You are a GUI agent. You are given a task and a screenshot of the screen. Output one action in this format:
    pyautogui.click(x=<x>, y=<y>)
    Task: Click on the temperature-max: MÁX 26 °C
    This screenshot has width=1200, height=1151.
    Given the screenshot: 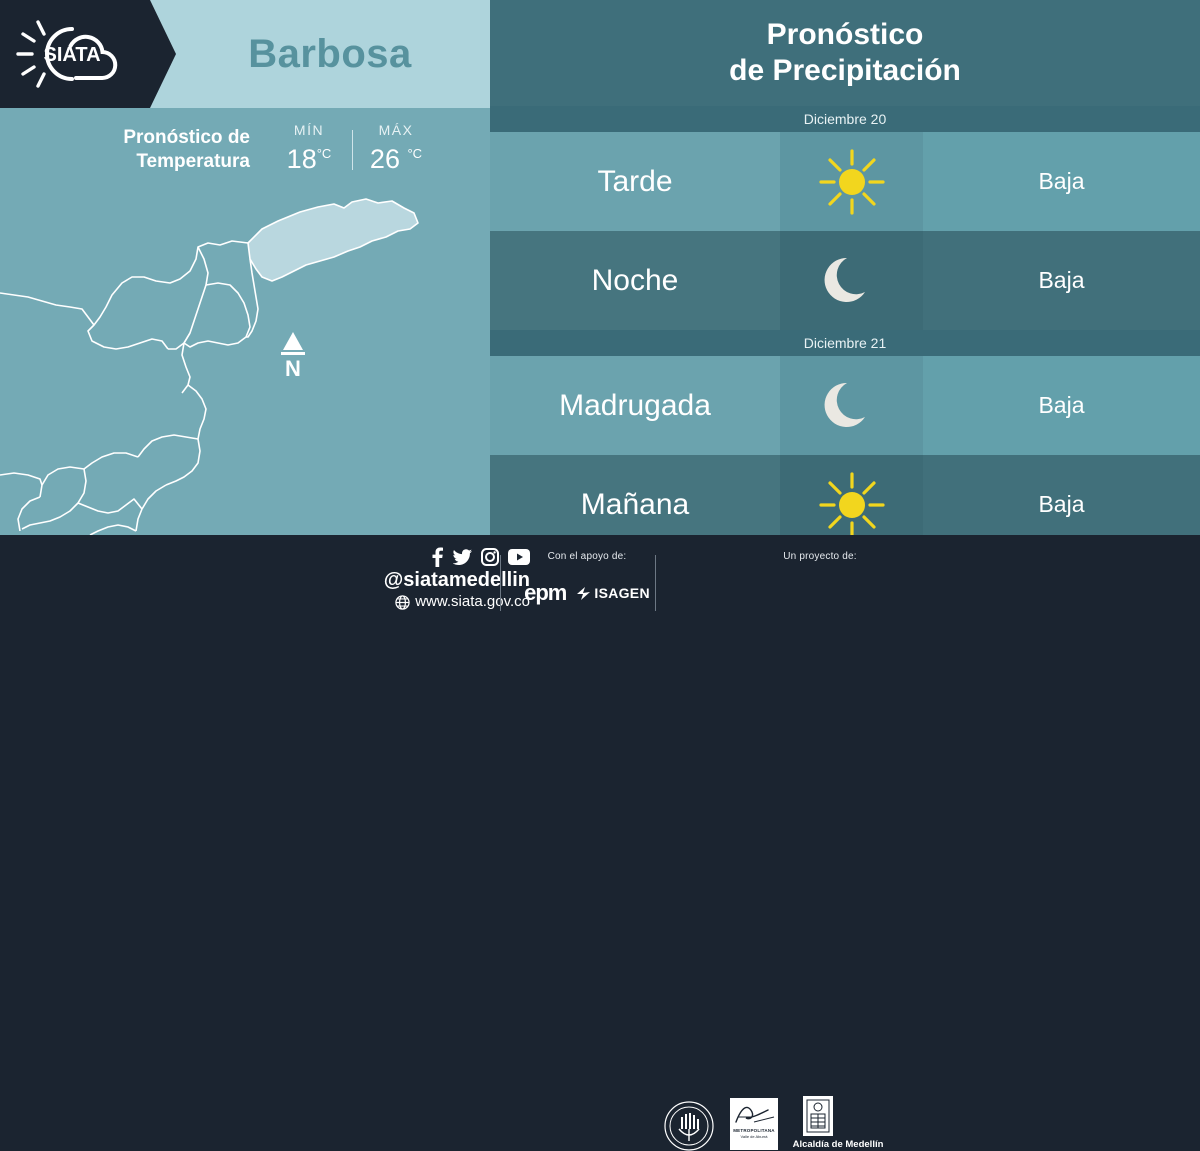 What is the action you would take?
    pyautogui.click(x=396, y=148)
    